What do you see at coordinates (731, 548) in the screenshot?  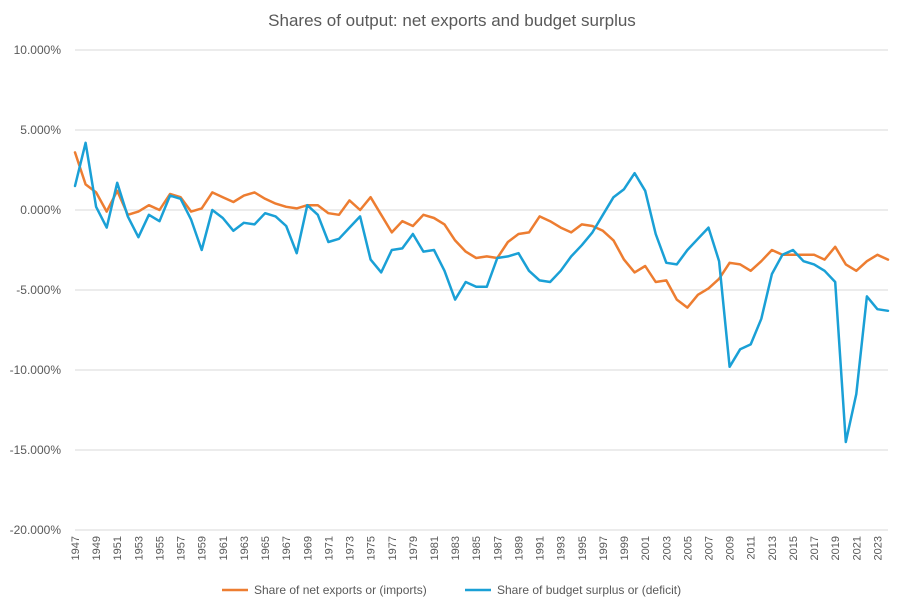 I see `x-tick-label: 2009` at bounding box center [731, 548].